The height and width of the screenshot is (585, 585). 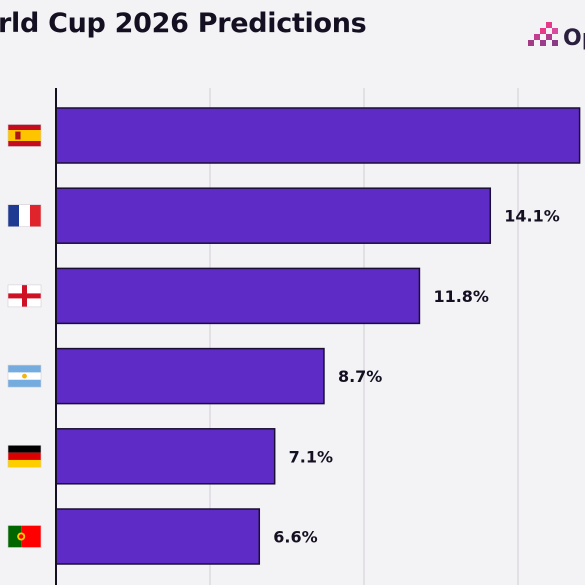 What do you see at coordinates (158, 536) in the screenshot?
I see `bar-portugal` at bounding box center [158, 536].